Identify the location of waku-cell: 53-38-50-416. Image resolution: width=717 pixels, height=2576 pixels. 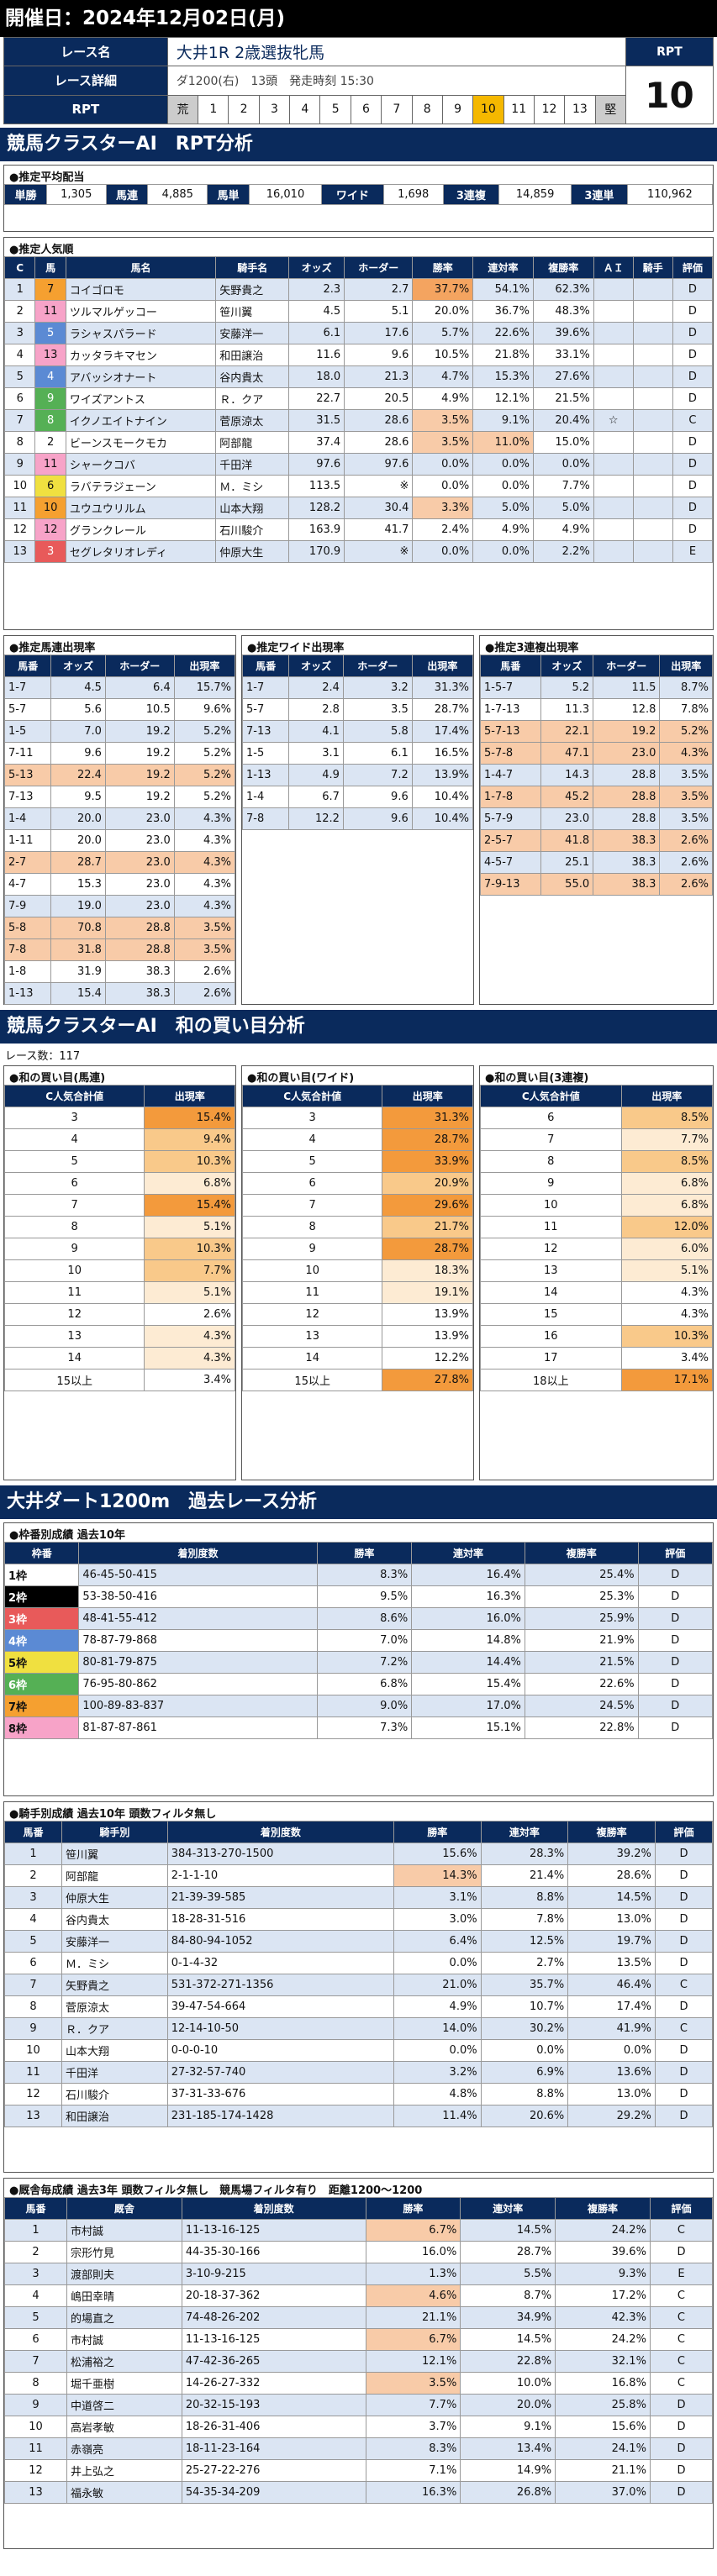
(198, 1596).